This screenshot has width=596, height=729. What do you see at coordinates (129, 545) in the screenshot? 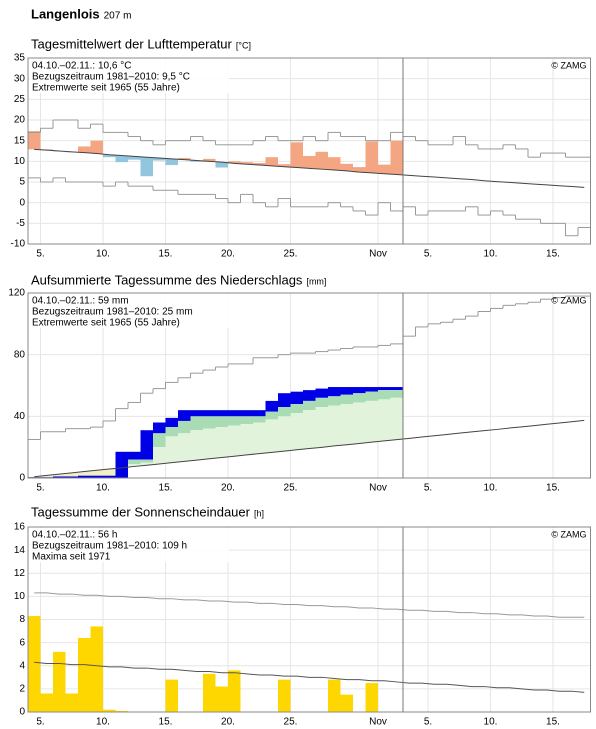
I see `info-box` at bounding box center [129, 545].